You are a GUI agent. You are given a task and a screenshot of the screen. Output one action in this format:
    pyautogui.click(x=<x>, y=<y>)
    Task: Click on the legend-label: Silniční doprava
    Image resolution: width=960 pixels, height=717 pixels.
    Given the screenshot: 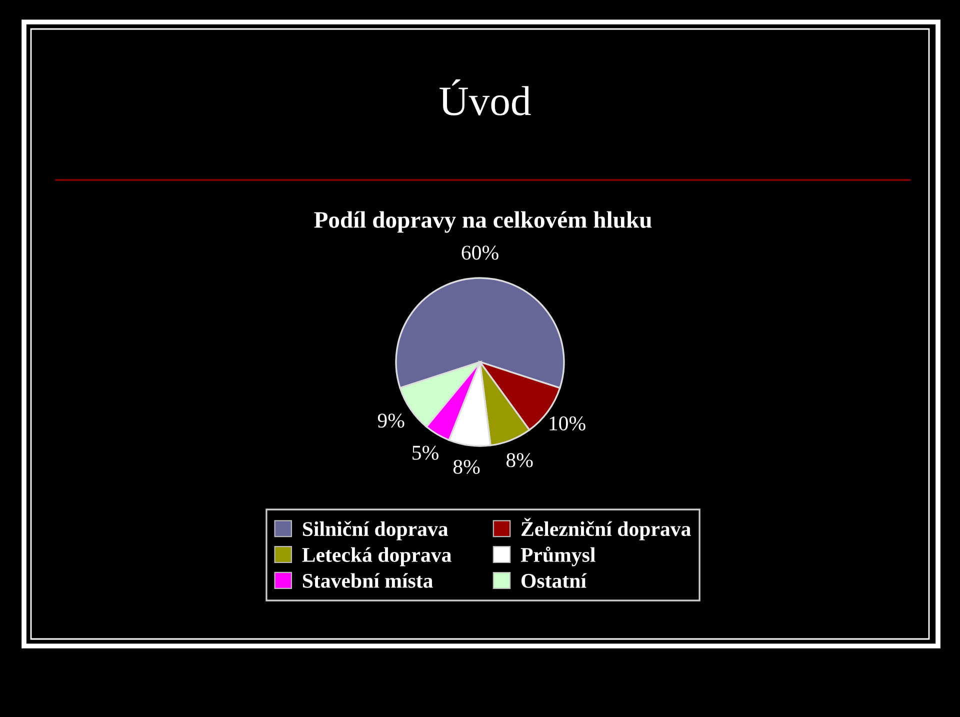 What is the action you would take?
    pyautogui.click(x=375, y=530)
    